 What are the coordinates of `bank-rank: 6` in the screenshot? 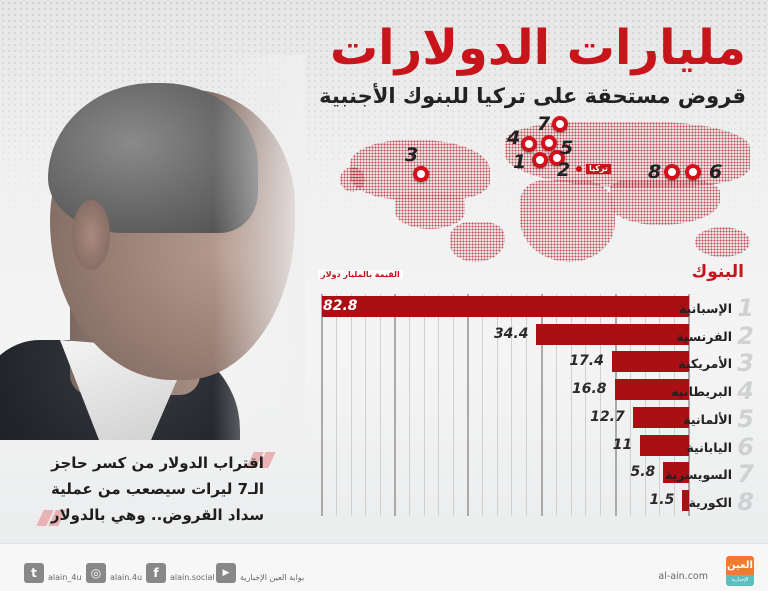 It's located at (745, 446).